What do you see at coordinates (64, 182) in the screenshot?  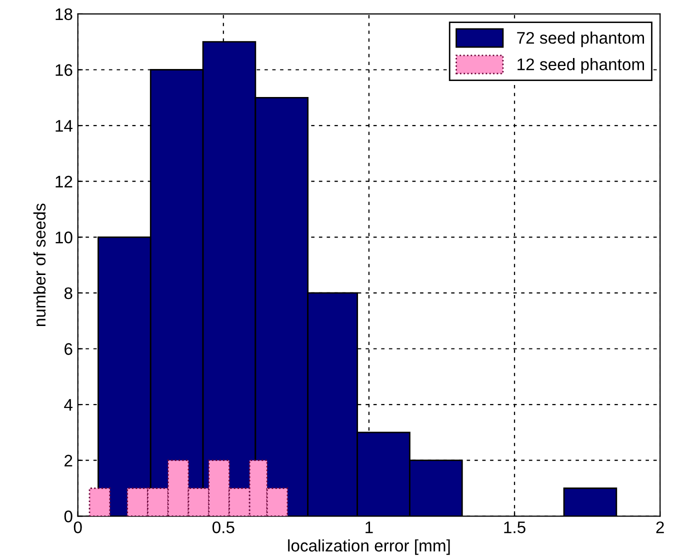 I see `y-tick-label: 12` at bounding box center [64, 182].